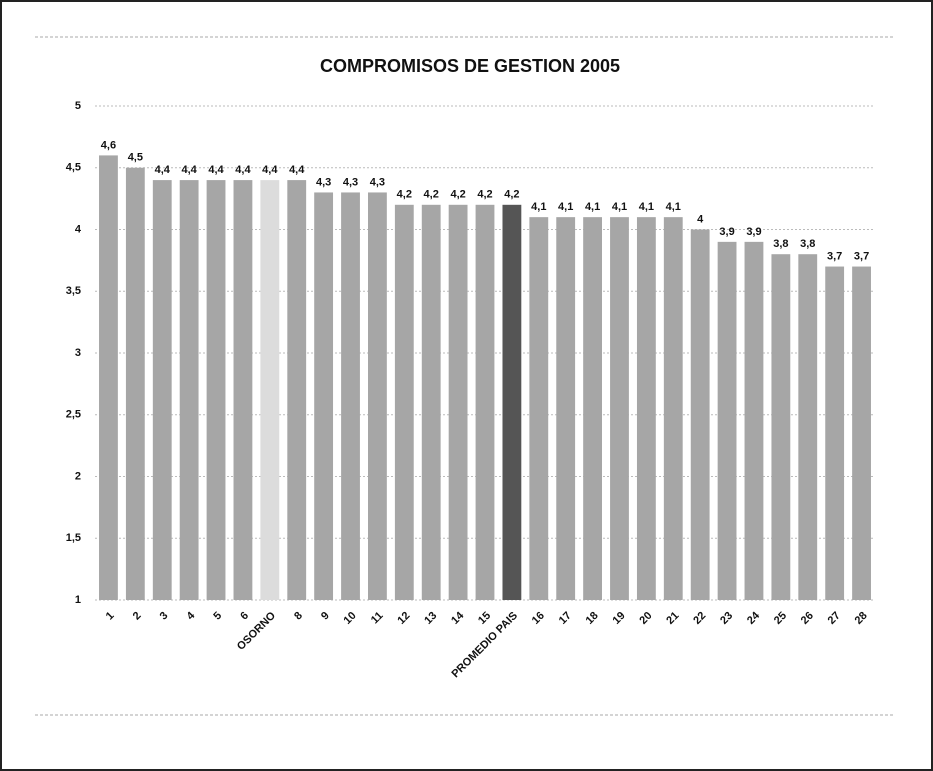 The height and width of the screenshot is (771, 933). I want to click on x-tick-label: 20, so click(645, 618).